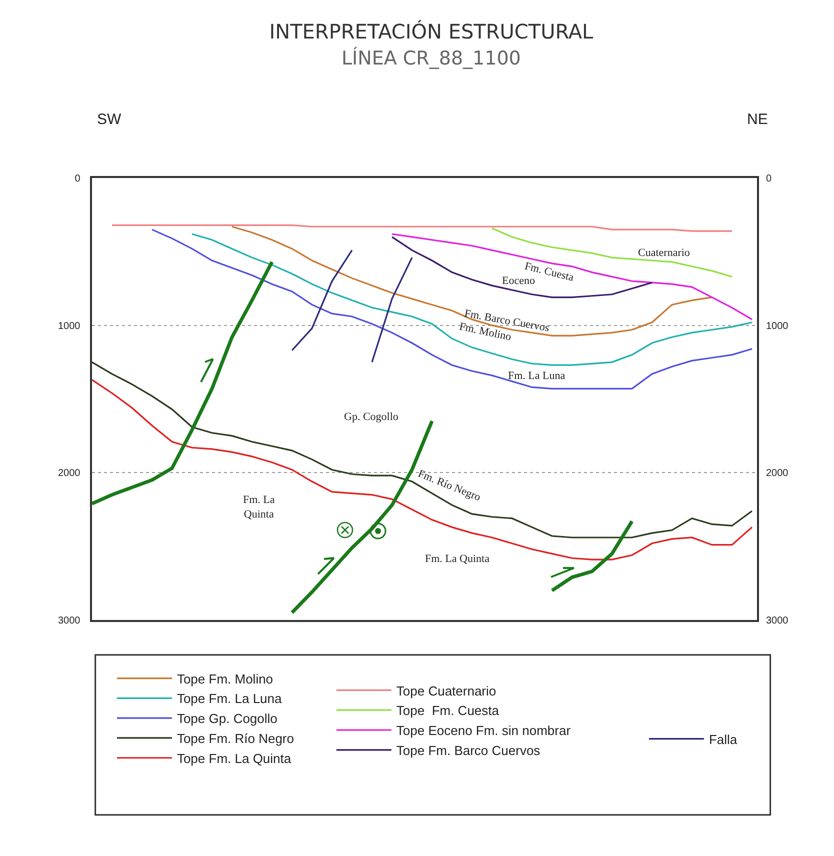 The height and width of the screenshot is (856, 834). What do you see at coordinates (769, 179) in the screenshot?
I see `y2-tick-label: 0` at bounding box center [769, 179].